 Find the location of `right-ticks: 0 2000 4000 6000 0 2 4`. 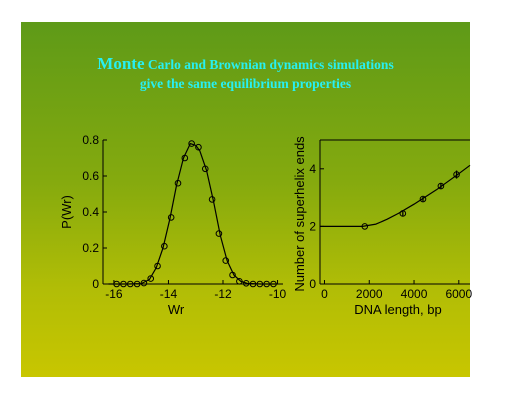

right-ticks: 0 2000 4000 6000 0 2 4 is located at coordinates (390, 231).